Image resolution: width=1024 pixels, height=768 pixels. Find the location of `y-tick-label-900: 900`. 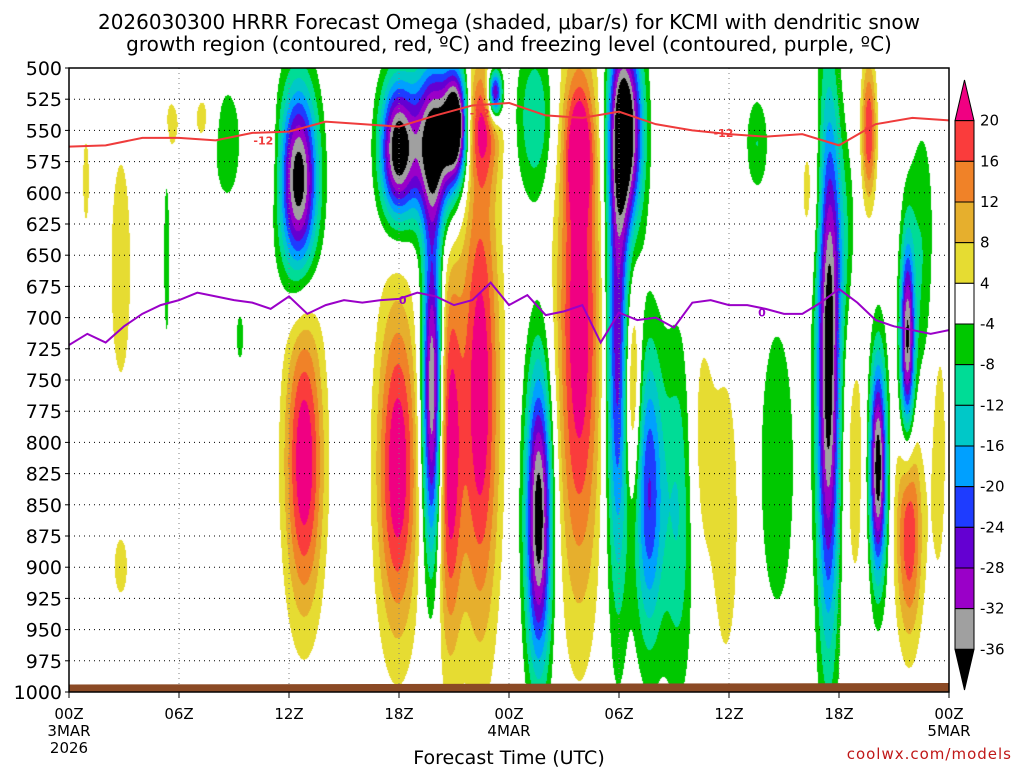

y-tick-label-900: 900 is located at coordinates (44, 568).